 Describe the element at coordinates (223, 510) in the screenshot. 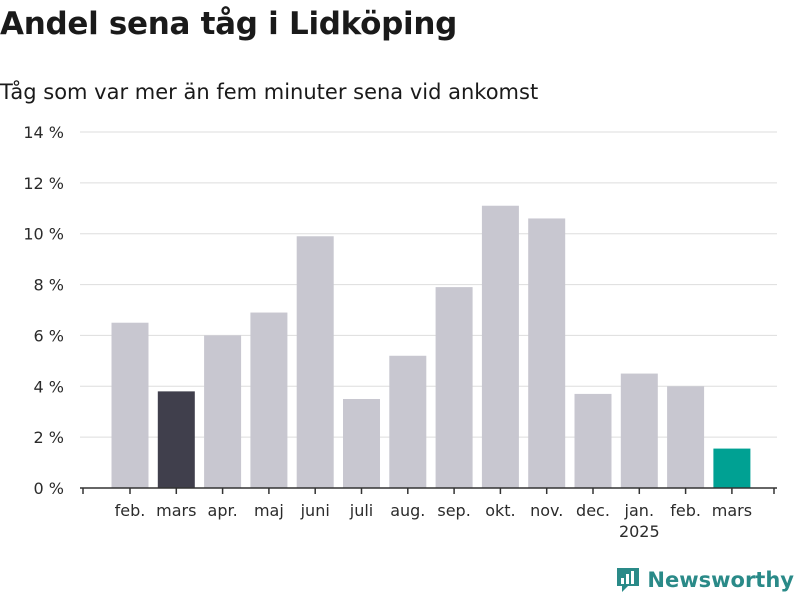

I see `x-tick-label: apr.` at that location.